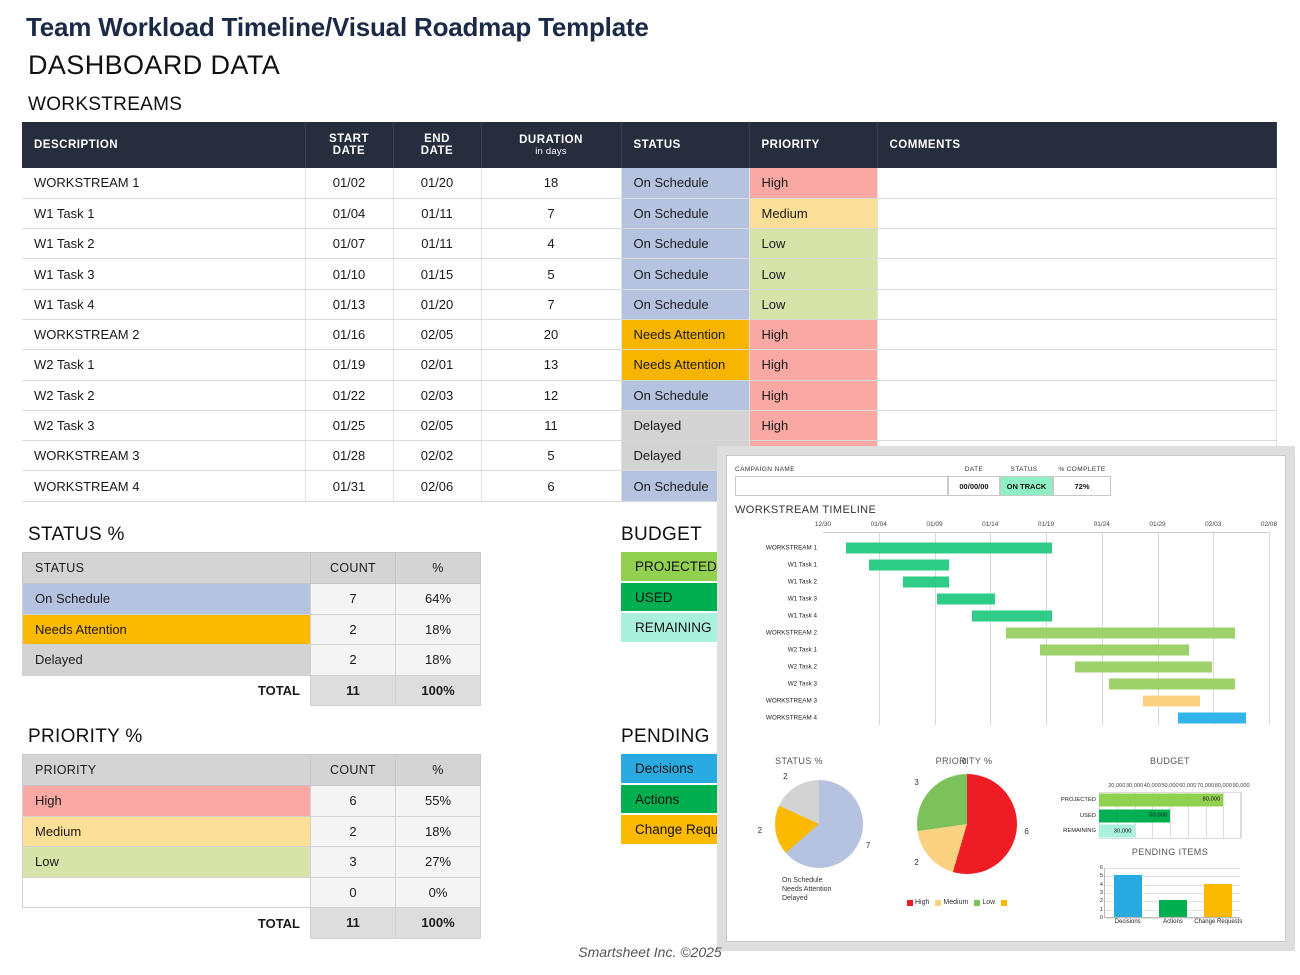 This screenshot has height=975, width=1300. I want to click on gantt-axis-tick: 12/30, so click(823, 524).